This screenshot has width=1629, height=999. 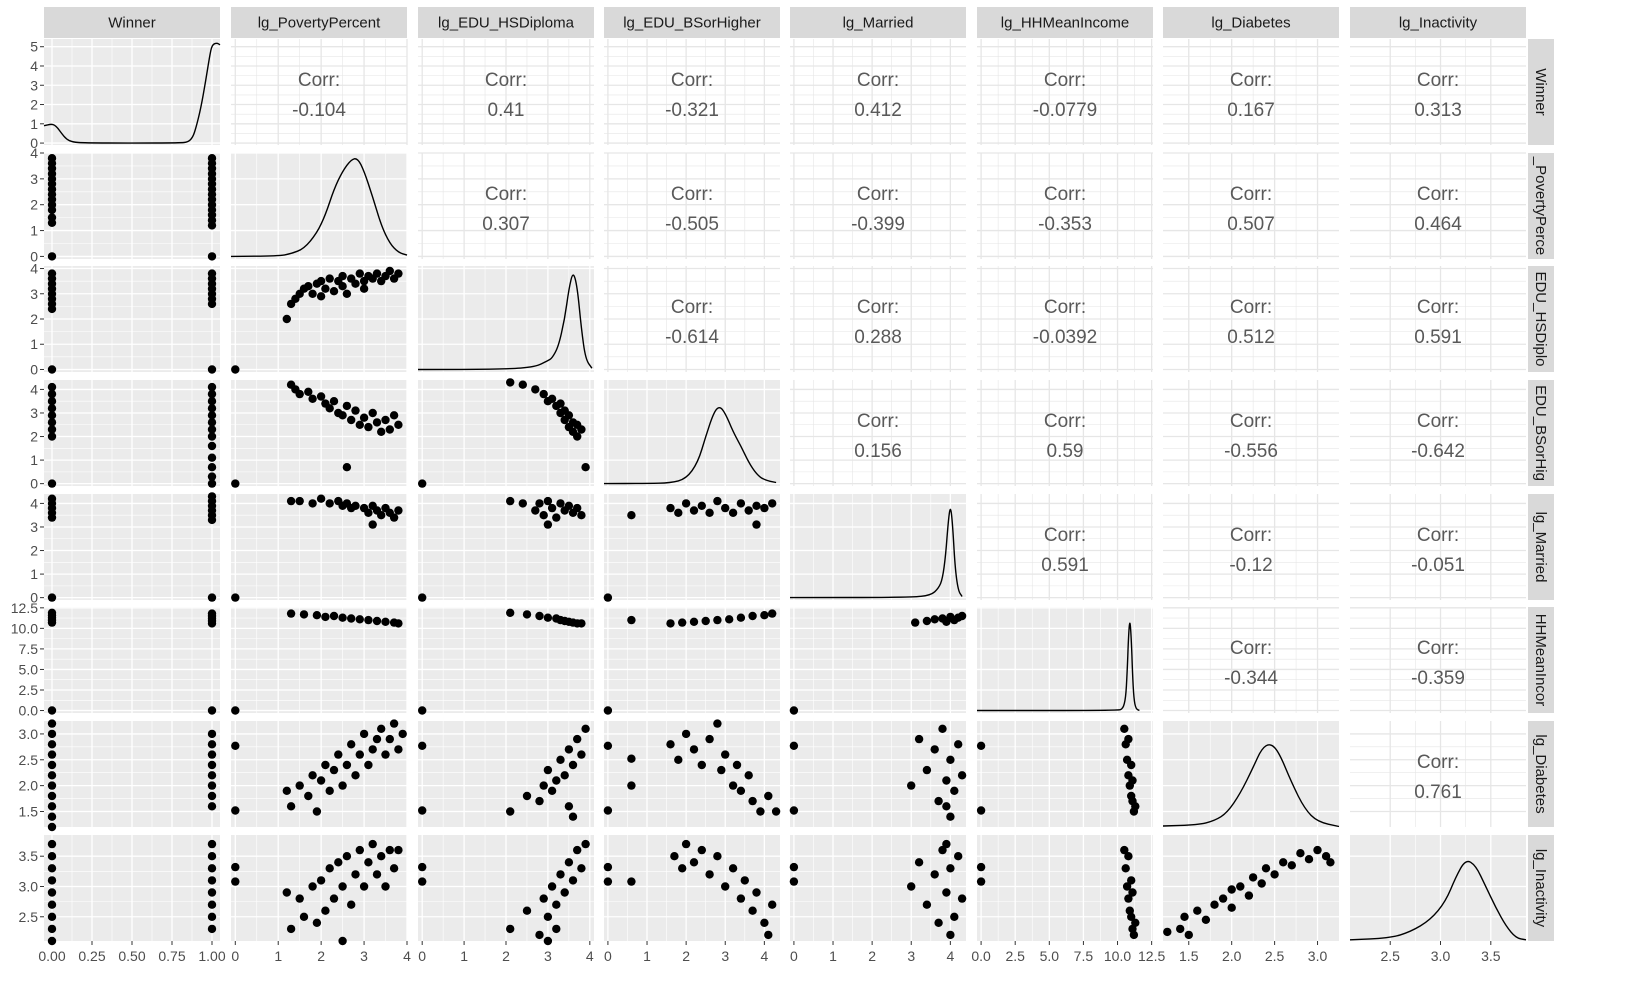 What do you see at coordinates (692, 224) in the screenshot?
I see `corr-number: -0.505` at bounding box center [692, 224].